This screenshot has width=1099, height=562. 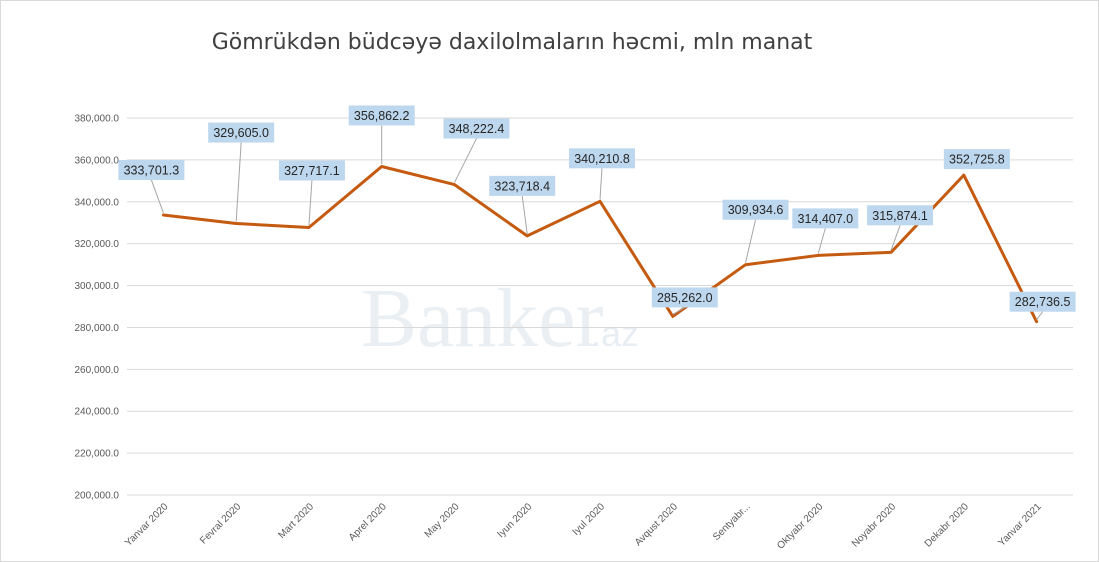 I want to click on y-tick-label: 360,000.0, so click(x=97, y=160).